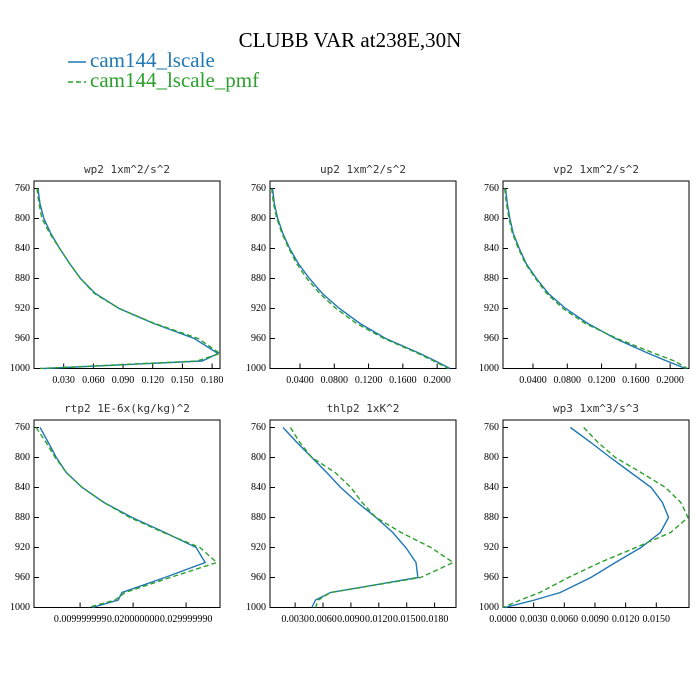  What do you see at coordinates (80, 619) in the screenshot?
I see `x-tick-label: 0.009999999` at bounding box center [80, 619].